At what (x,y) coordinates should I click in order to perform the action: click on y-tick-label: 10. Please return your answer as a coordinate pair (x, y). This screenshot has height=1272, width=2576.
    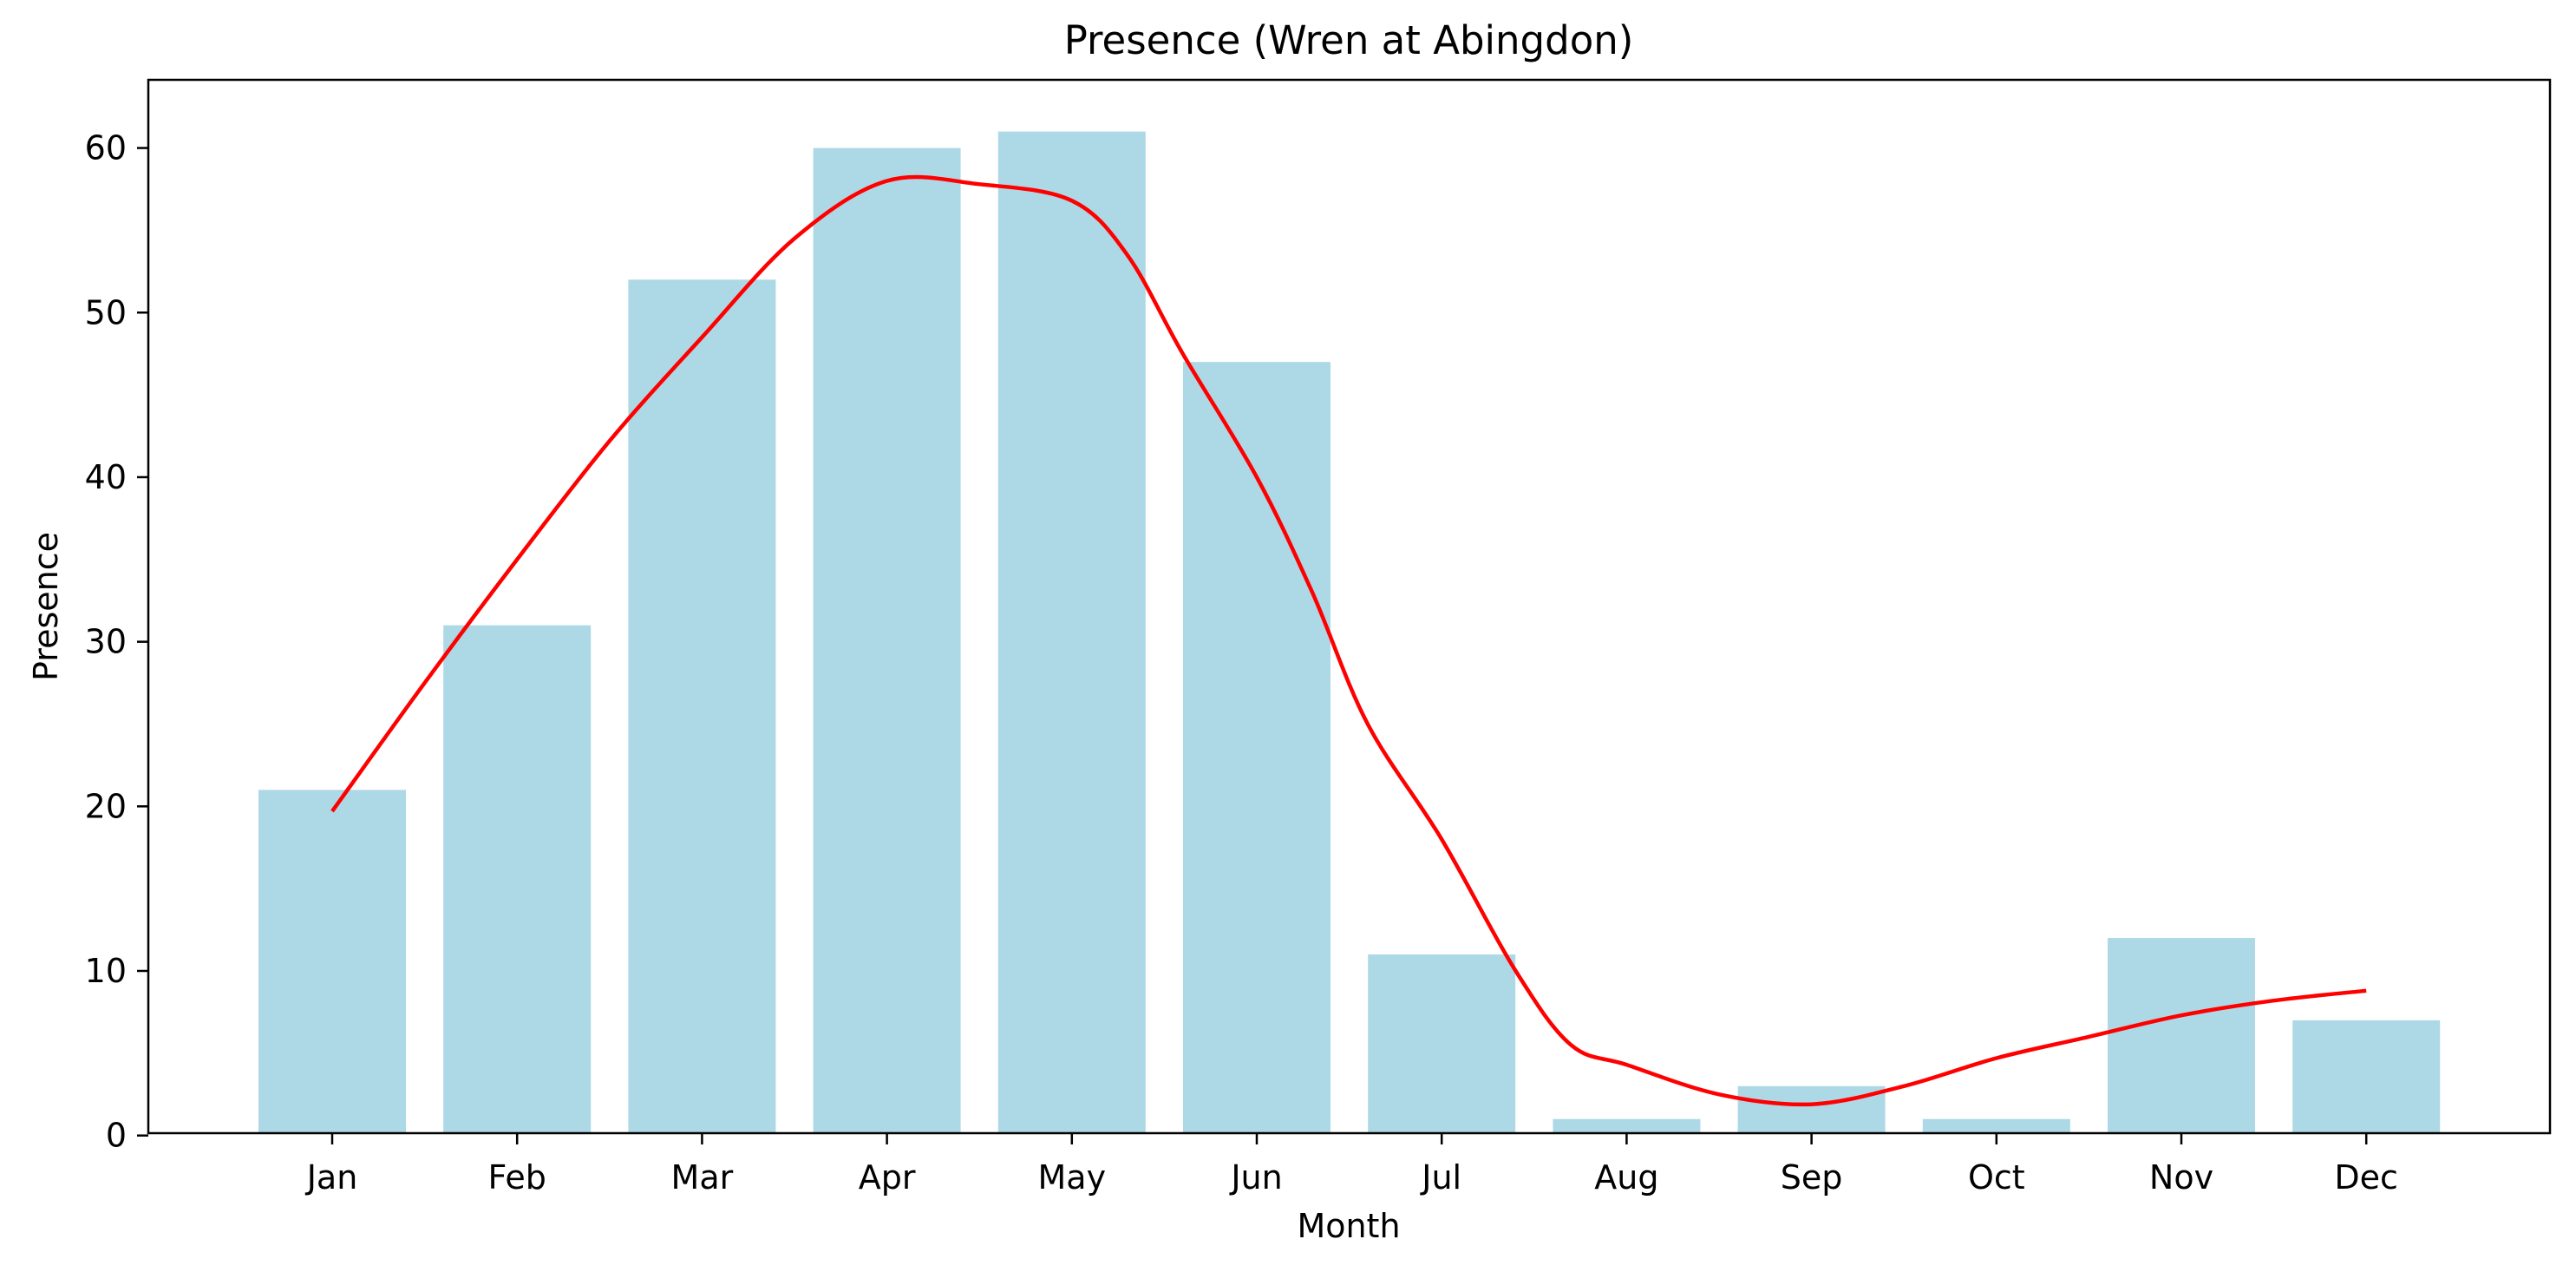
    Looking at the image, I should click on (106, 971).